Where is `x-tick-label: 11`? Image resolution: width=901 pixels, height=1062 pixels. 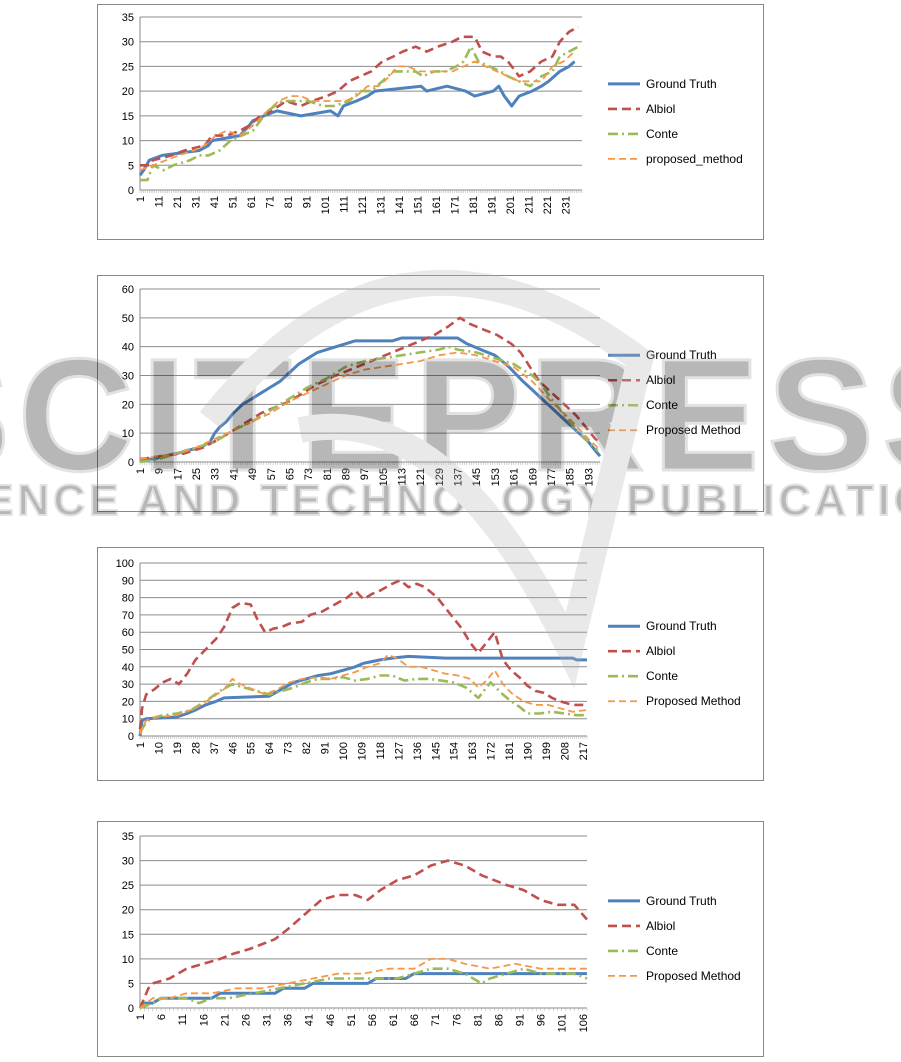
x-tick-label: 11 is located at coordinates (183, 1019).